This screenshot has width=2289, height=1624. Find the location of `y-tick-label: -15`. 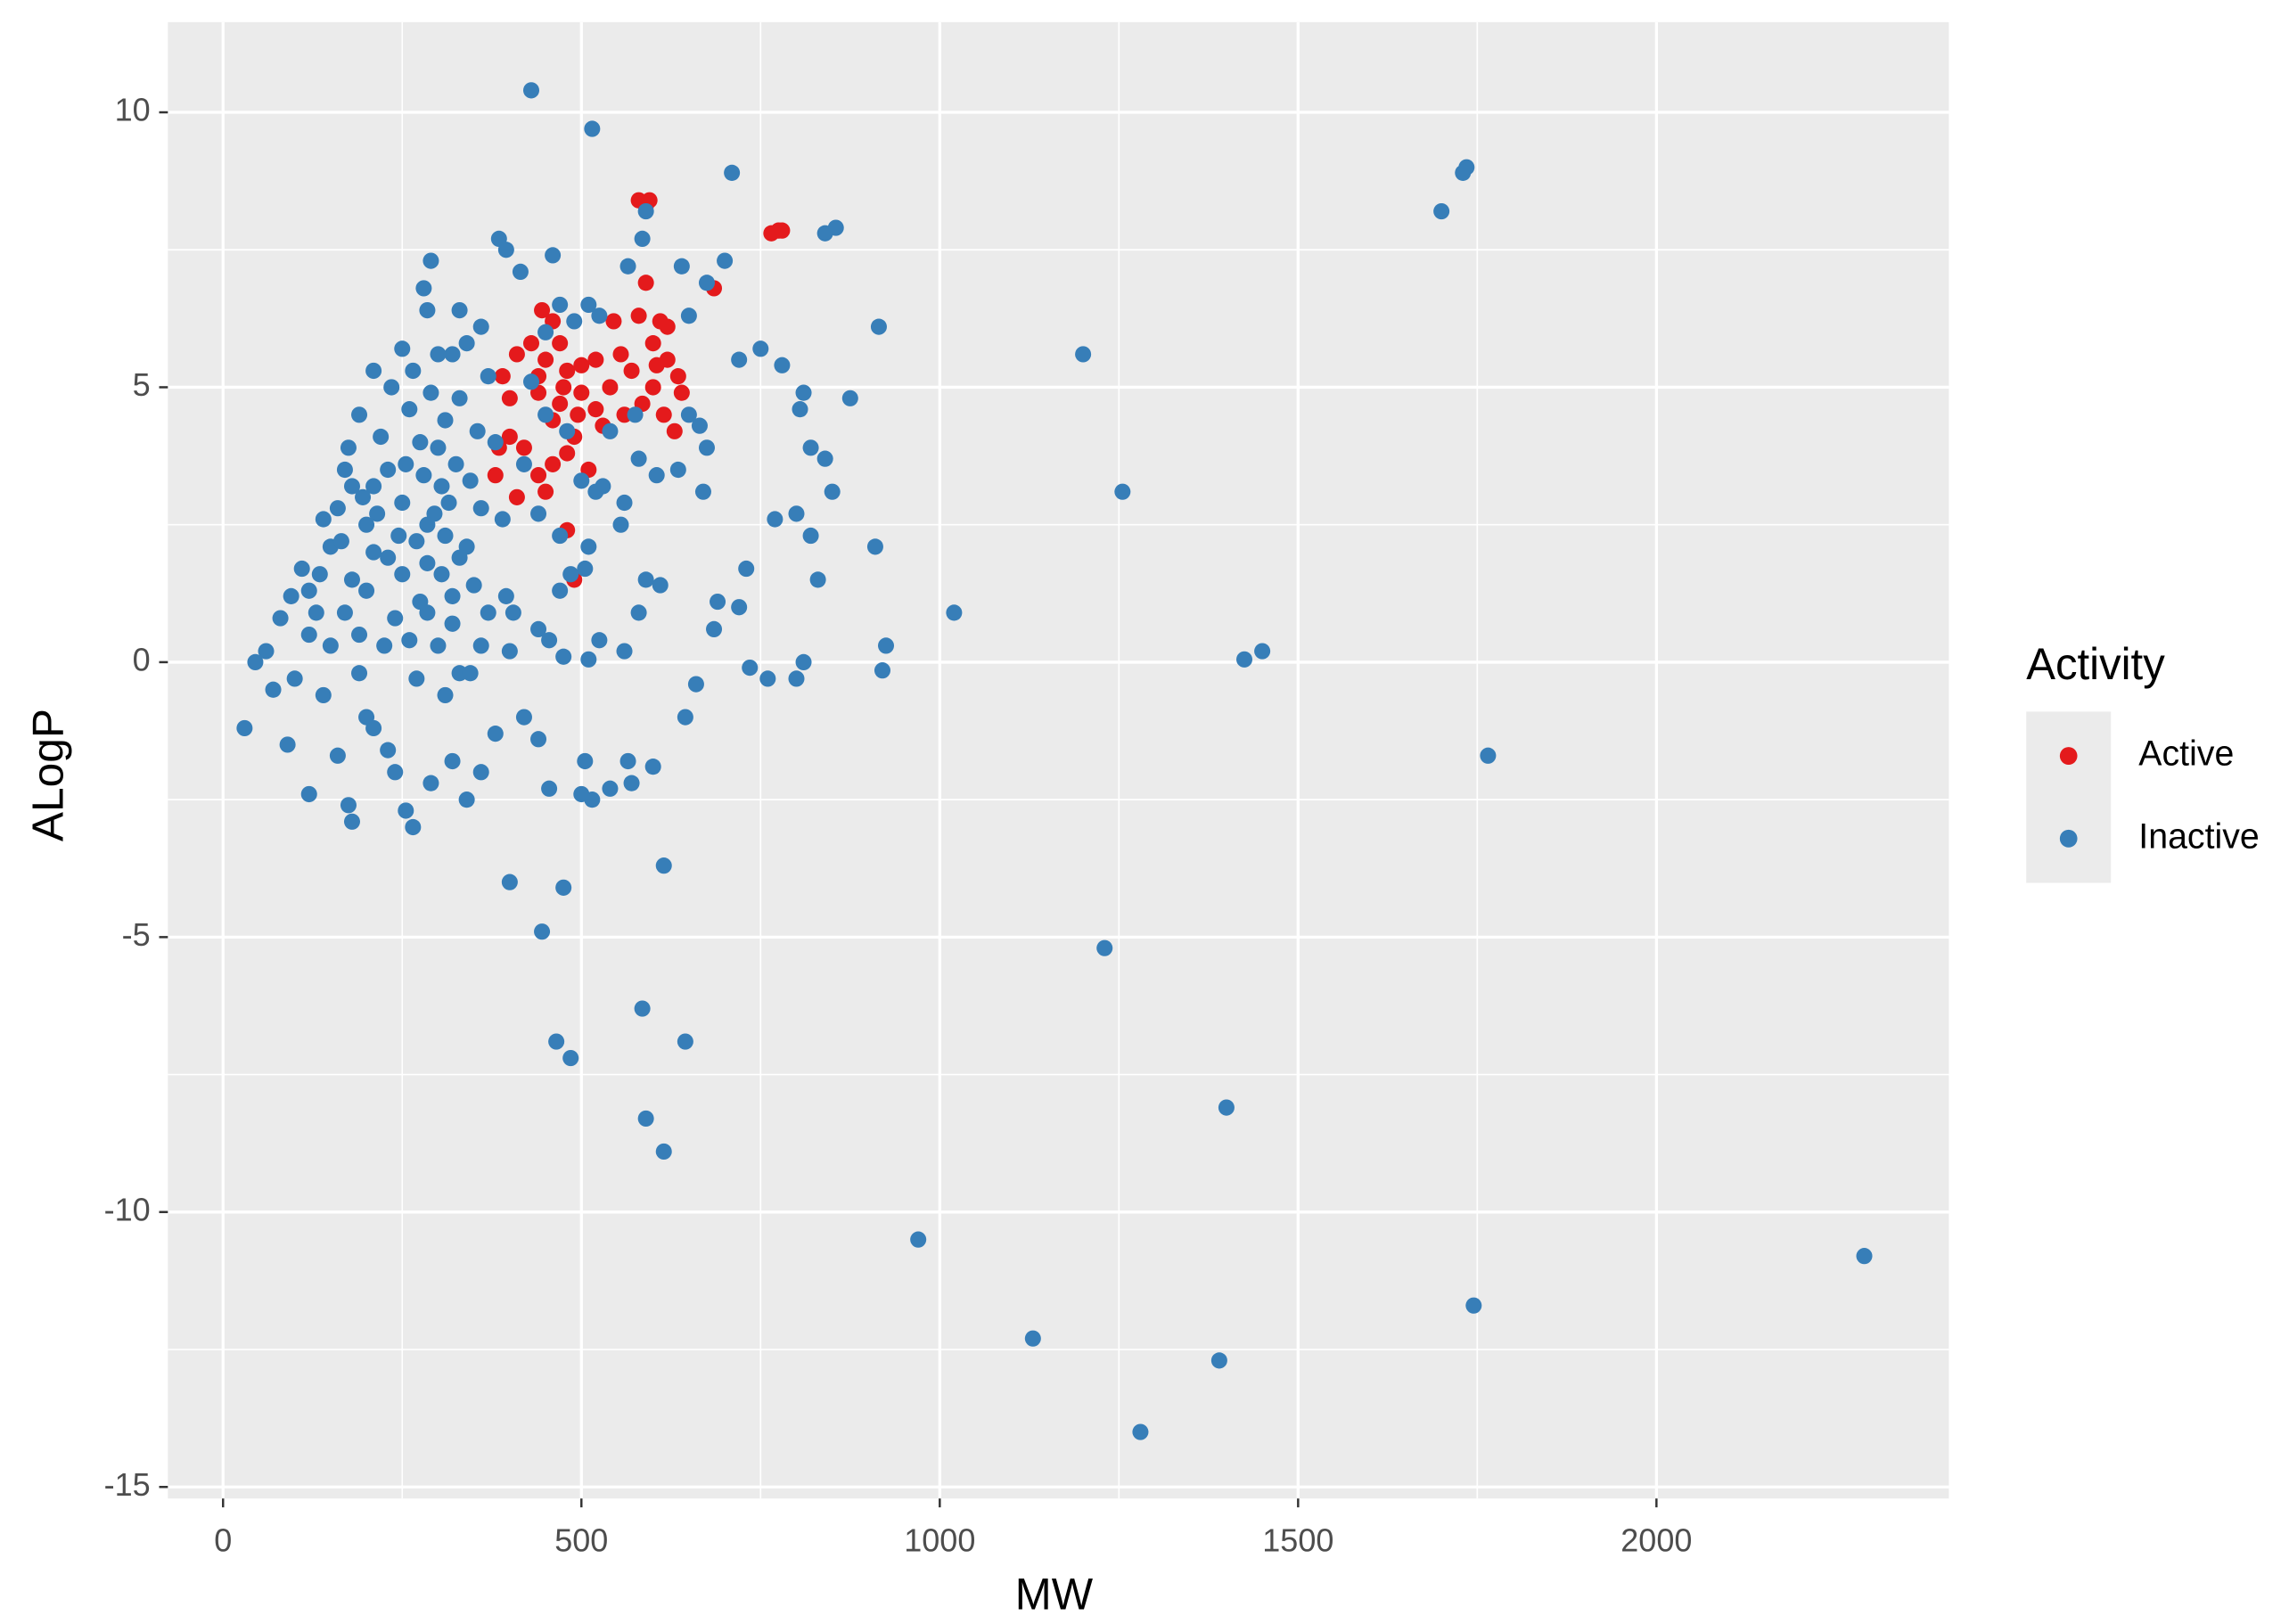

y-tick-label: -15 is located at coordinates (127, 1484).